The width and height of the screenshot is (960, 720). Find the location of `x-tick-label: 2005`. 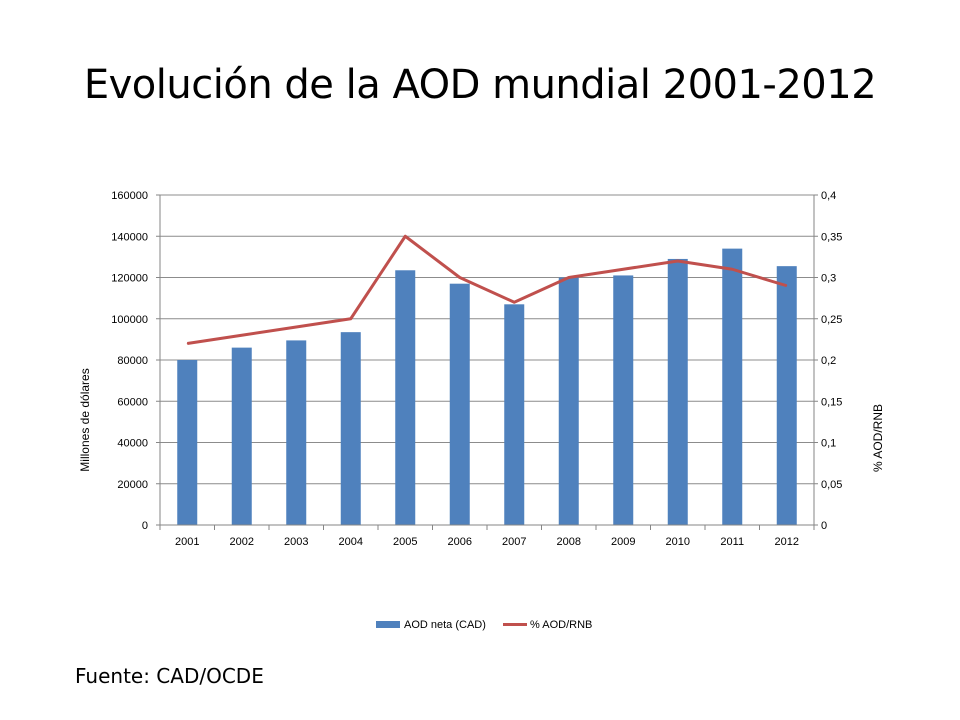

x-tick-label: 2005 is located at coordinates (405, 542).